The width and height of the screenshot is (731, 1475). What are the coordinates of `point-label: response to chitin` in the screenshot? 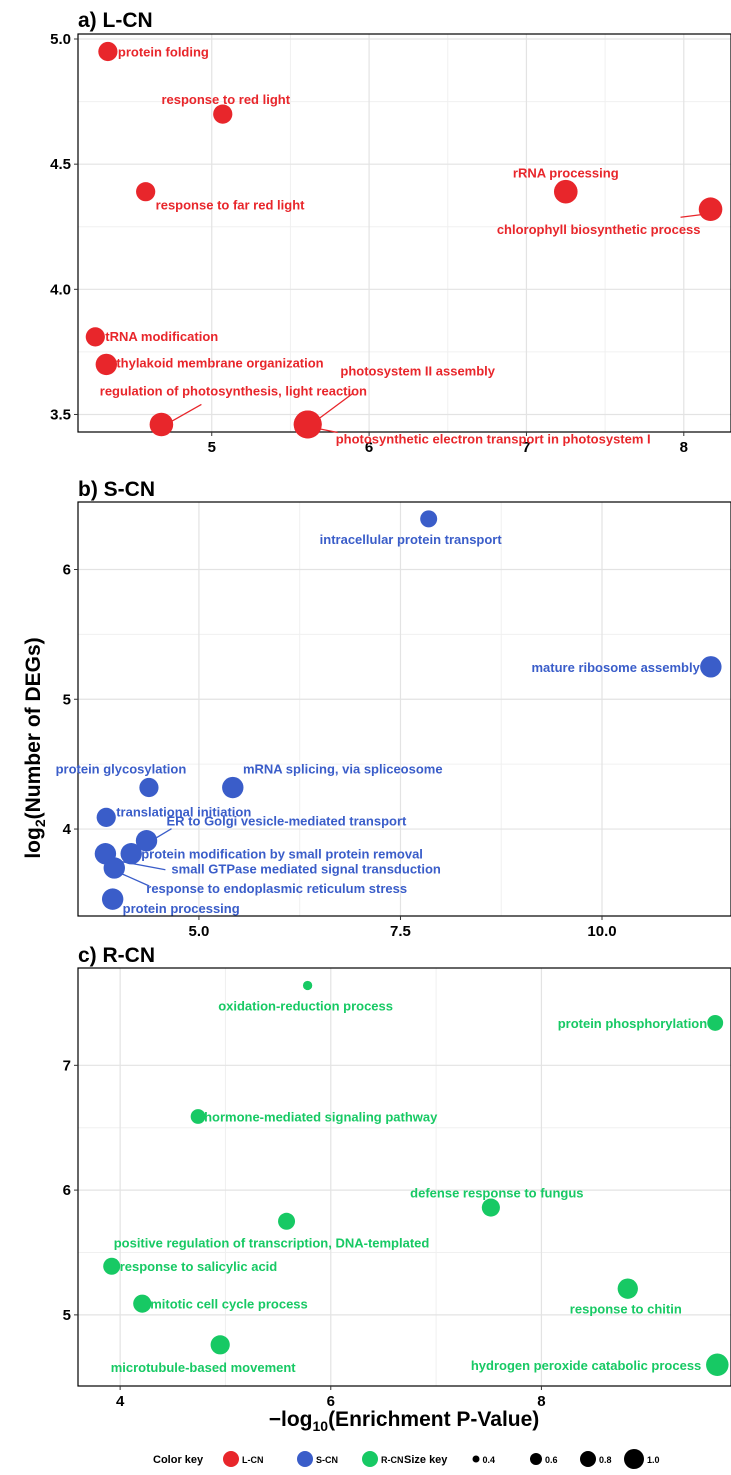 It's located at (626, 1309).